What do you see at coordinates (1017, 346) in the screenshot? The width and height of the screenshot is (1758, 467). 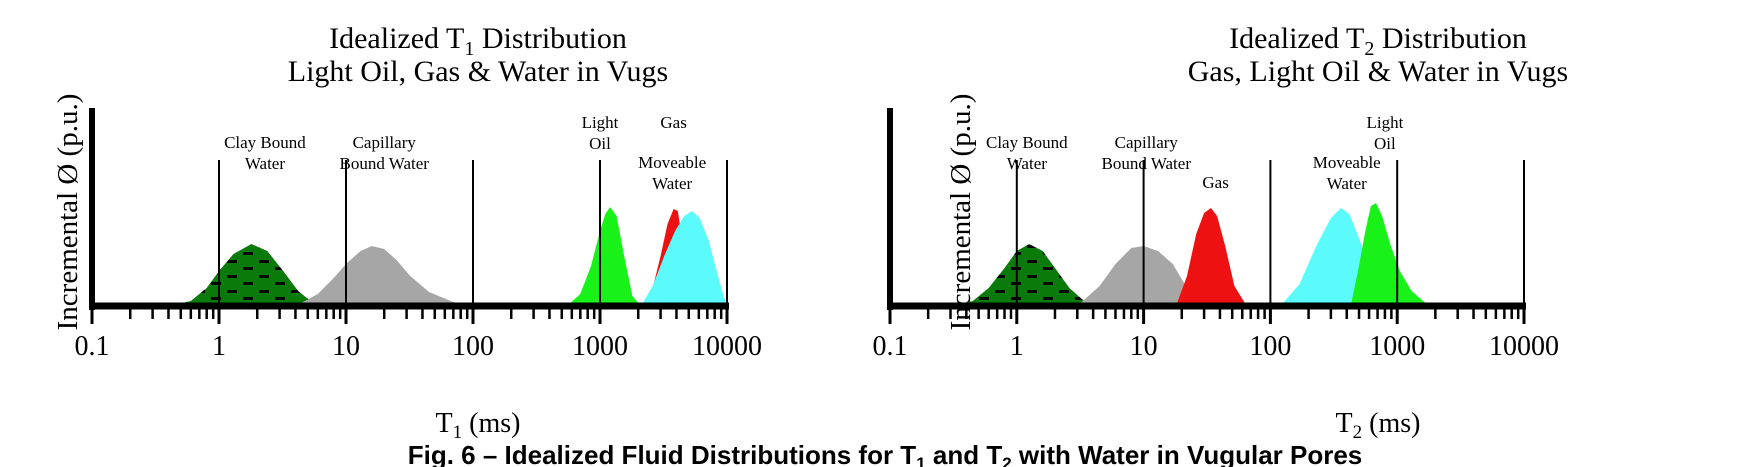 I see `panel-t2-x-tick-label: 1` at bounding box center [1017, 346].